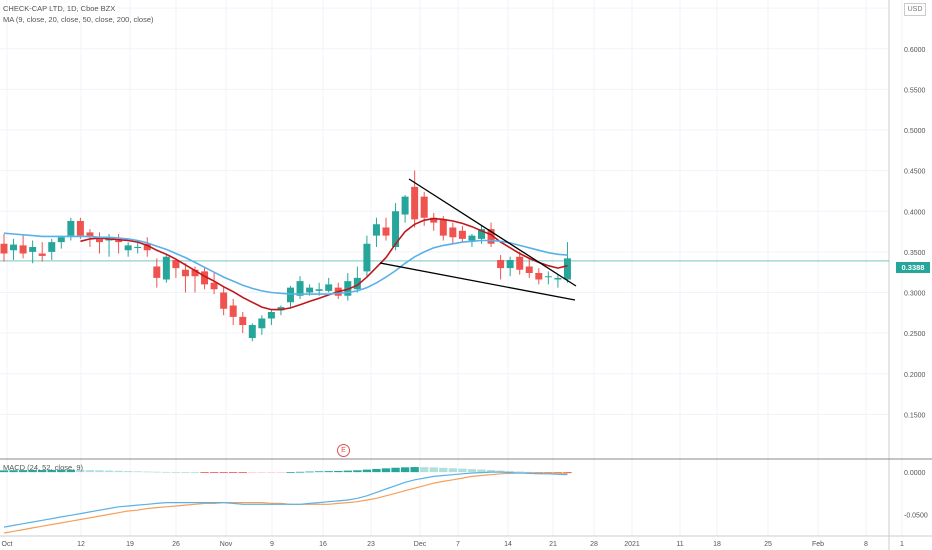  I want to click on upper-trendline, so click(492, 232).